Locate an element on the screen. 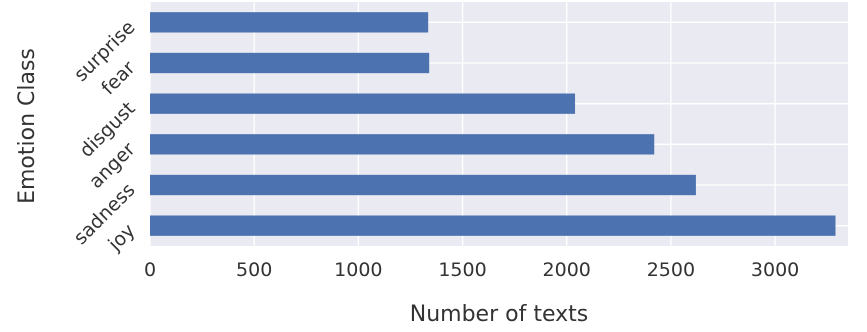  x-tick-labels: 0 500 1000 1500 2000 2500 3000 is located at coordinates (471, 270).